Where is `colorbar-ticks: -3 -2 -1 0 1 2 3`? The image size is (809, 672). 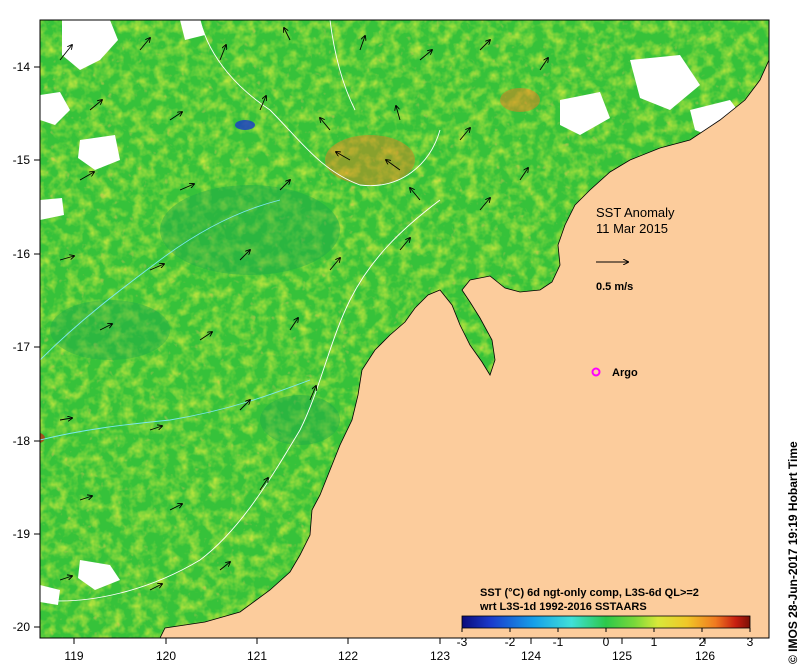
colorbar-ticks: -3 -2 -1 0 1 2 3 is located at coordinates (605, 638).